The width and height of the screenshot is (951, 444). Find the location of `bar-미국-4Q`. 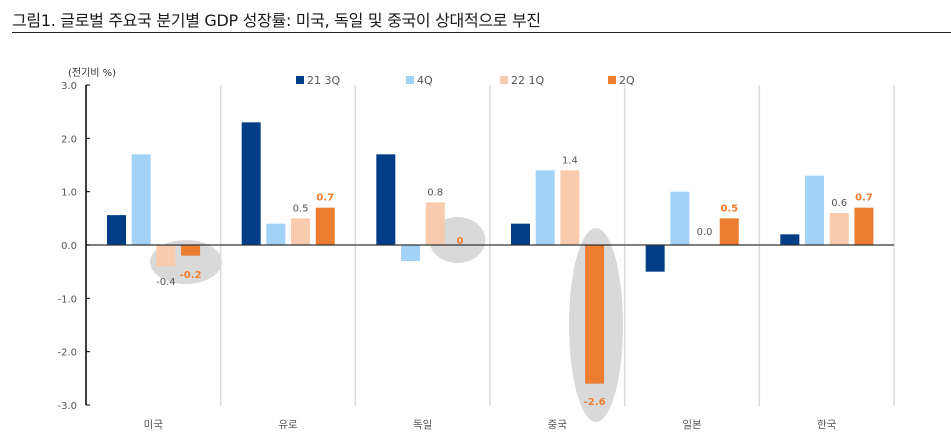

bar-미국-4Q is located at coordinates (141, 199).